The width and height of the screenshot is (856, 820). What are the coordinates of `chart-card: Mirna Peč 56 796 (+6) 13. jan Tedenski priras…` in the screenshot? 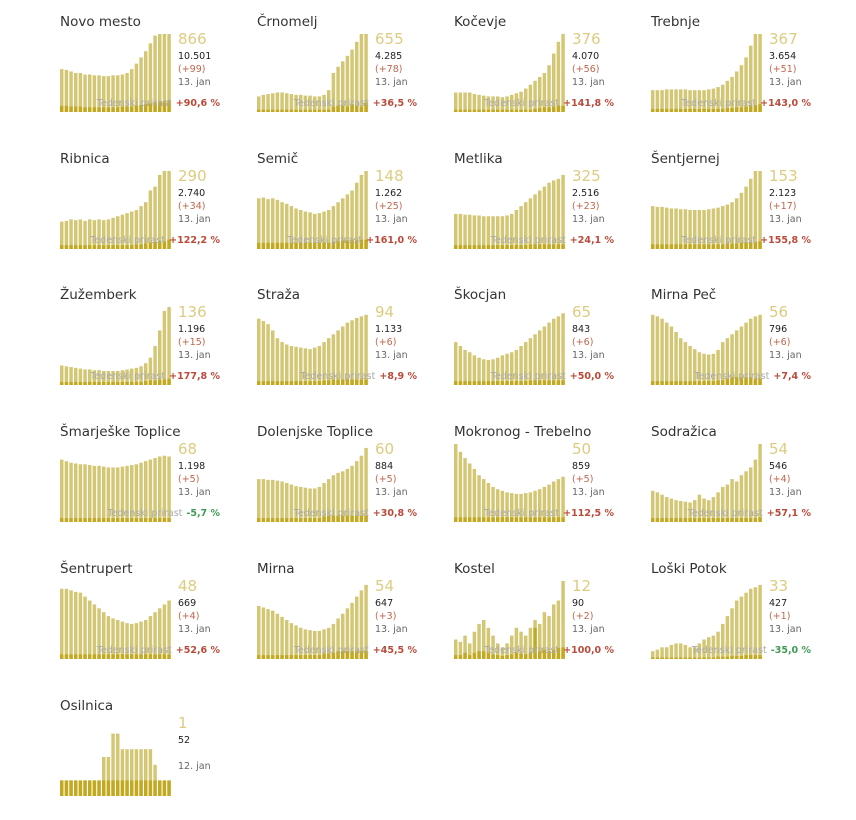 It's located at (731, 345).